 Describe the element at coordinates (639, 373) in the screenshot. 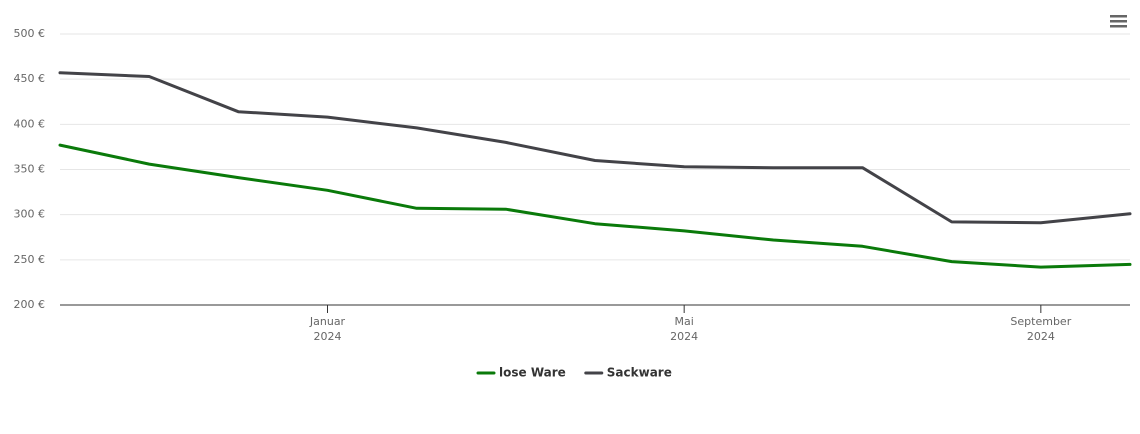

I see `legend-label: Sackware` at that location.